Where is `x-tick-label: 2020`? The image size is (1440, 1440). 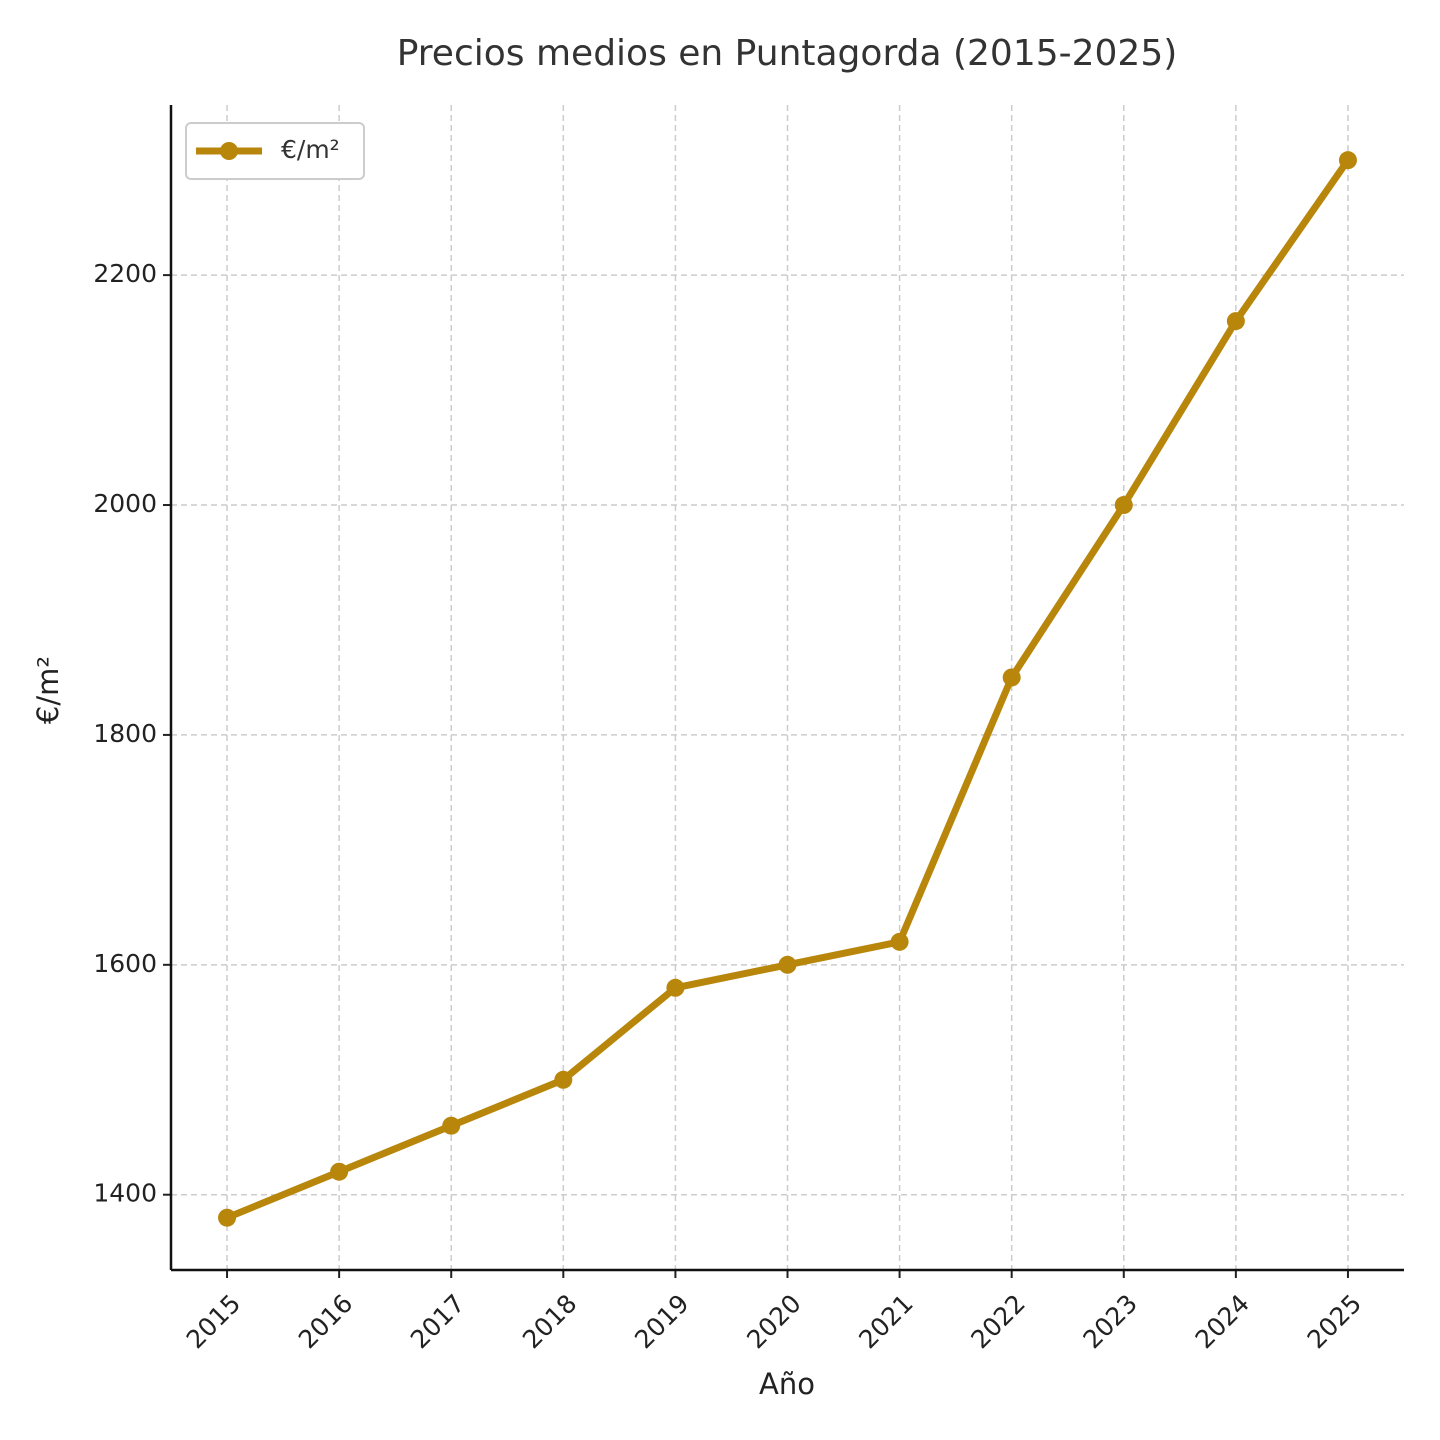
x-tick-label: 2020 is located at coordinates (773, 1321).